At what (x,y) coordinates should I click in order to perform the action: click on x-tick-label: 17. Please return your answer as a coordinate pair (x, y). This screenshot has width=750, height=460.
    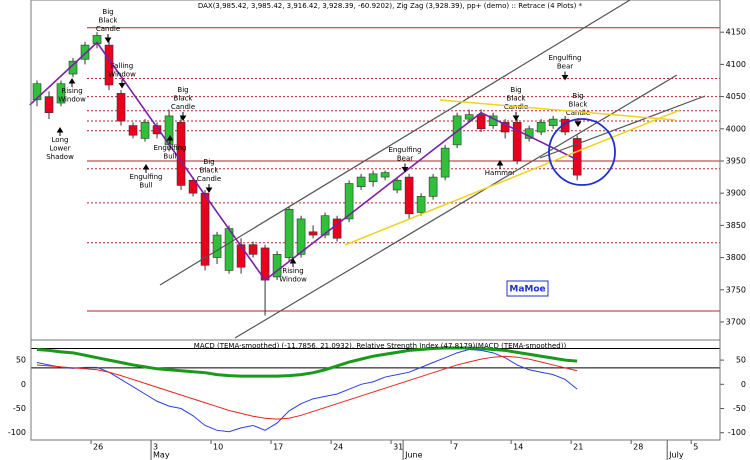
    Looking at the image, I should click on (278, 447).